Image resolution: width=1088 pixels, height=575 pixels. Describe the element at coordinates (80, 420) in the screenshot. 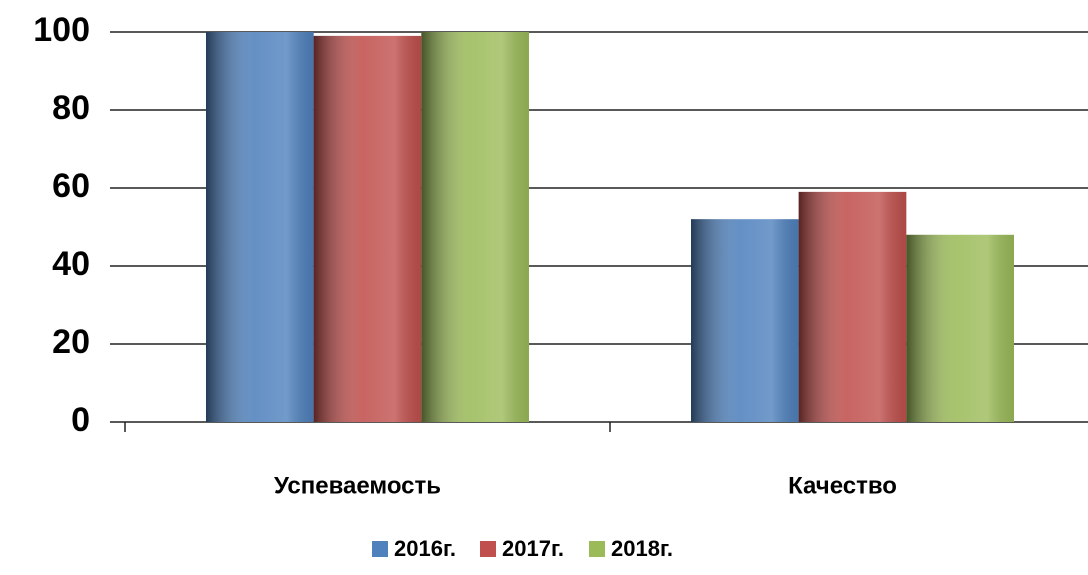

I see `y-tick-label: 0` at that location.